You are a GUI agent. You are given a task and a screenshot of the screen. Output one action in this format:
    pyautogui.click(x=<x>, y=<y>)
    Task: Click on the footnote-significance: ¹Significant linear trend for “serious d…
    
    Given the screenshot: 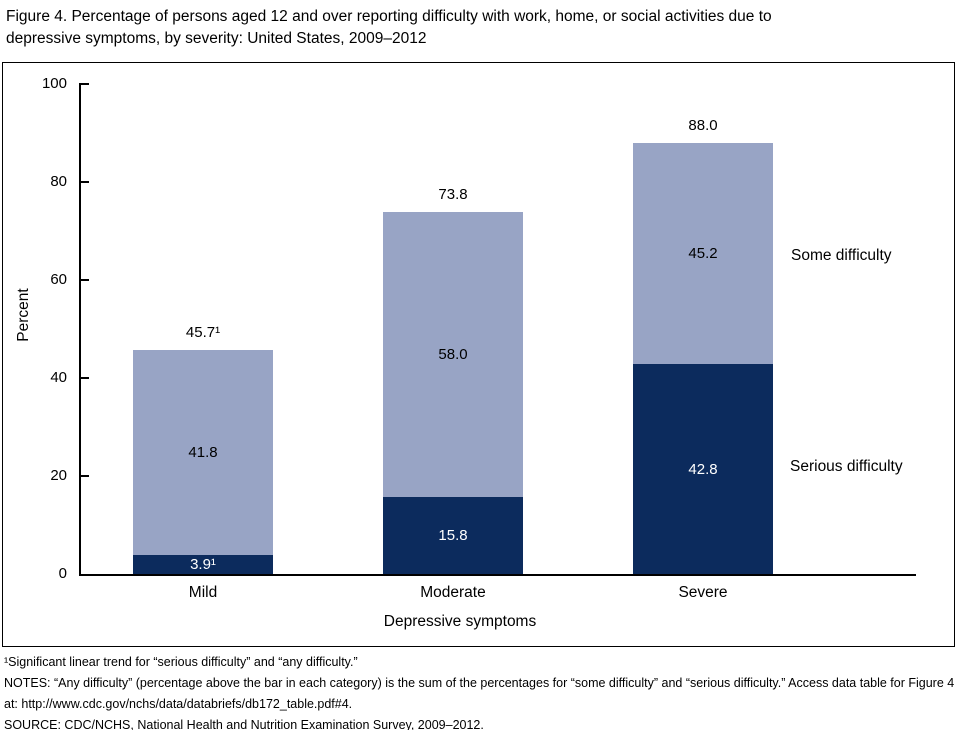 What is the action you would take?
    pyautogui.click(x=181, y=662)
    